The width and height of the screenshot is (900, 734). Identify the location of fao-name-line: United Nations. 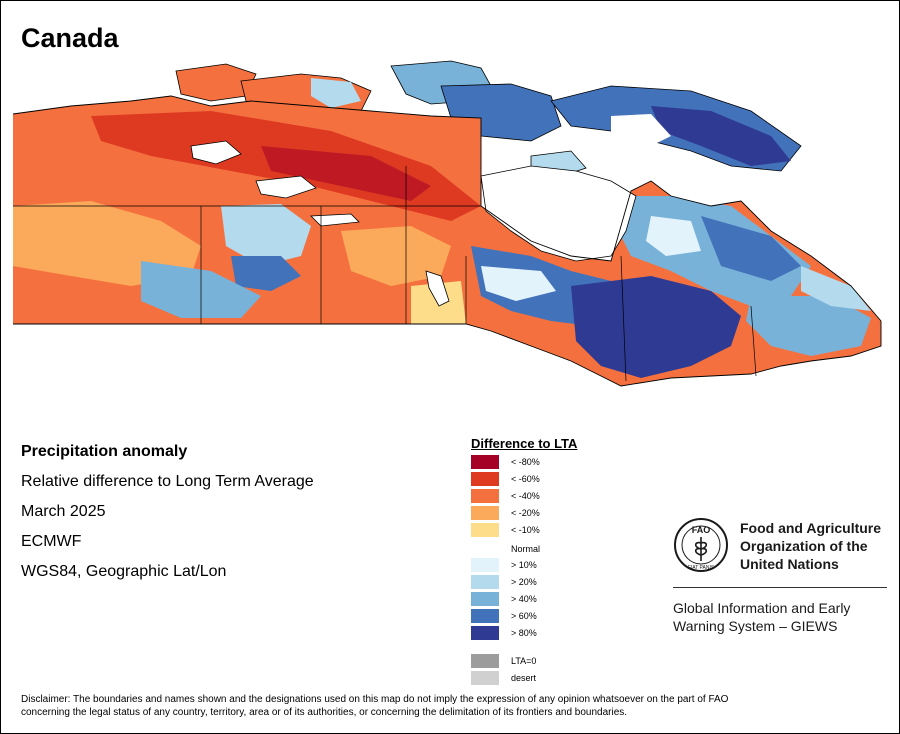
(789, 564).